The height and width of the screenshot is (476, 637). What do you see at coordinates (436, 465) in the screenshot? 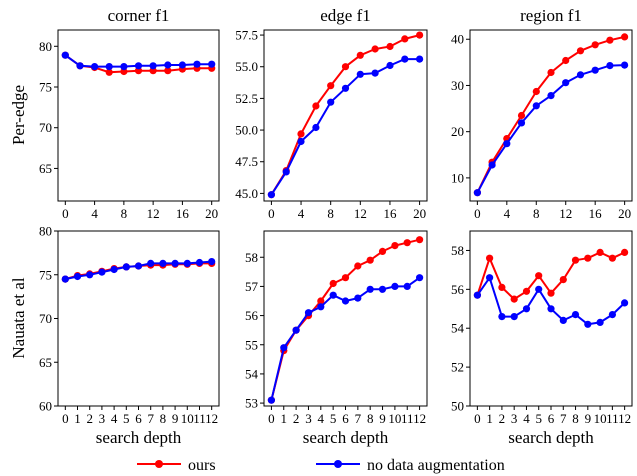
I see `legend-label-no-data-augmentation: no data augmentation` at bounding box center [436, 465].